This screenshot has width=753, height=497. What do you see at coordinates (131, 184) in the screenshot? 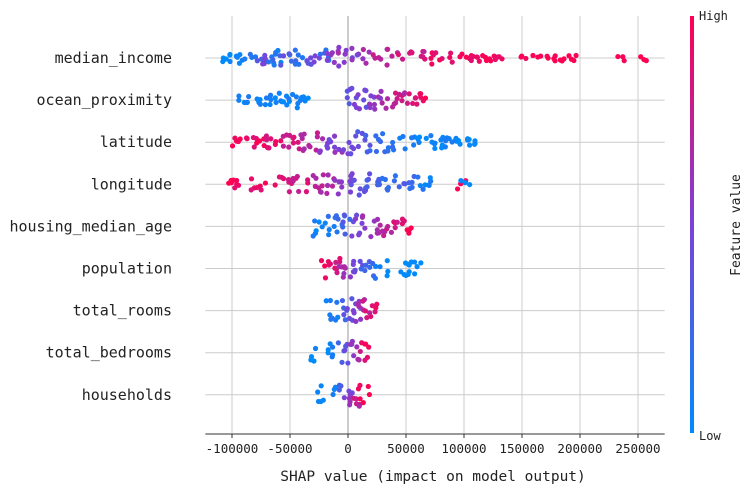
I see `feature-label-longitude: longitude` at bounding box center [131, 184].